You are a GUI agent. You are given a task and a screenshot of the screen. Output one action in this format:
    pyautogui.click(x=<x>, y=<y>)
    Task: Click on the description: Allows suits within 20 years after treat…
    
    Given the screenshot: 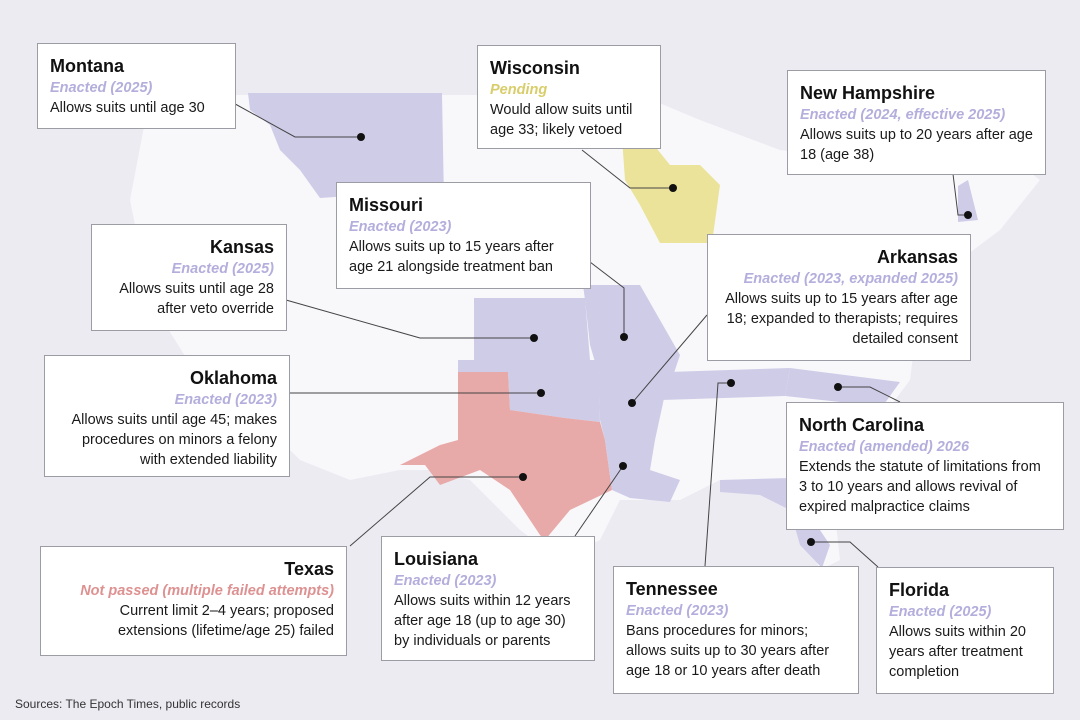 What is the action you would take?
    pyautogui.click(x=957, y=652)
    